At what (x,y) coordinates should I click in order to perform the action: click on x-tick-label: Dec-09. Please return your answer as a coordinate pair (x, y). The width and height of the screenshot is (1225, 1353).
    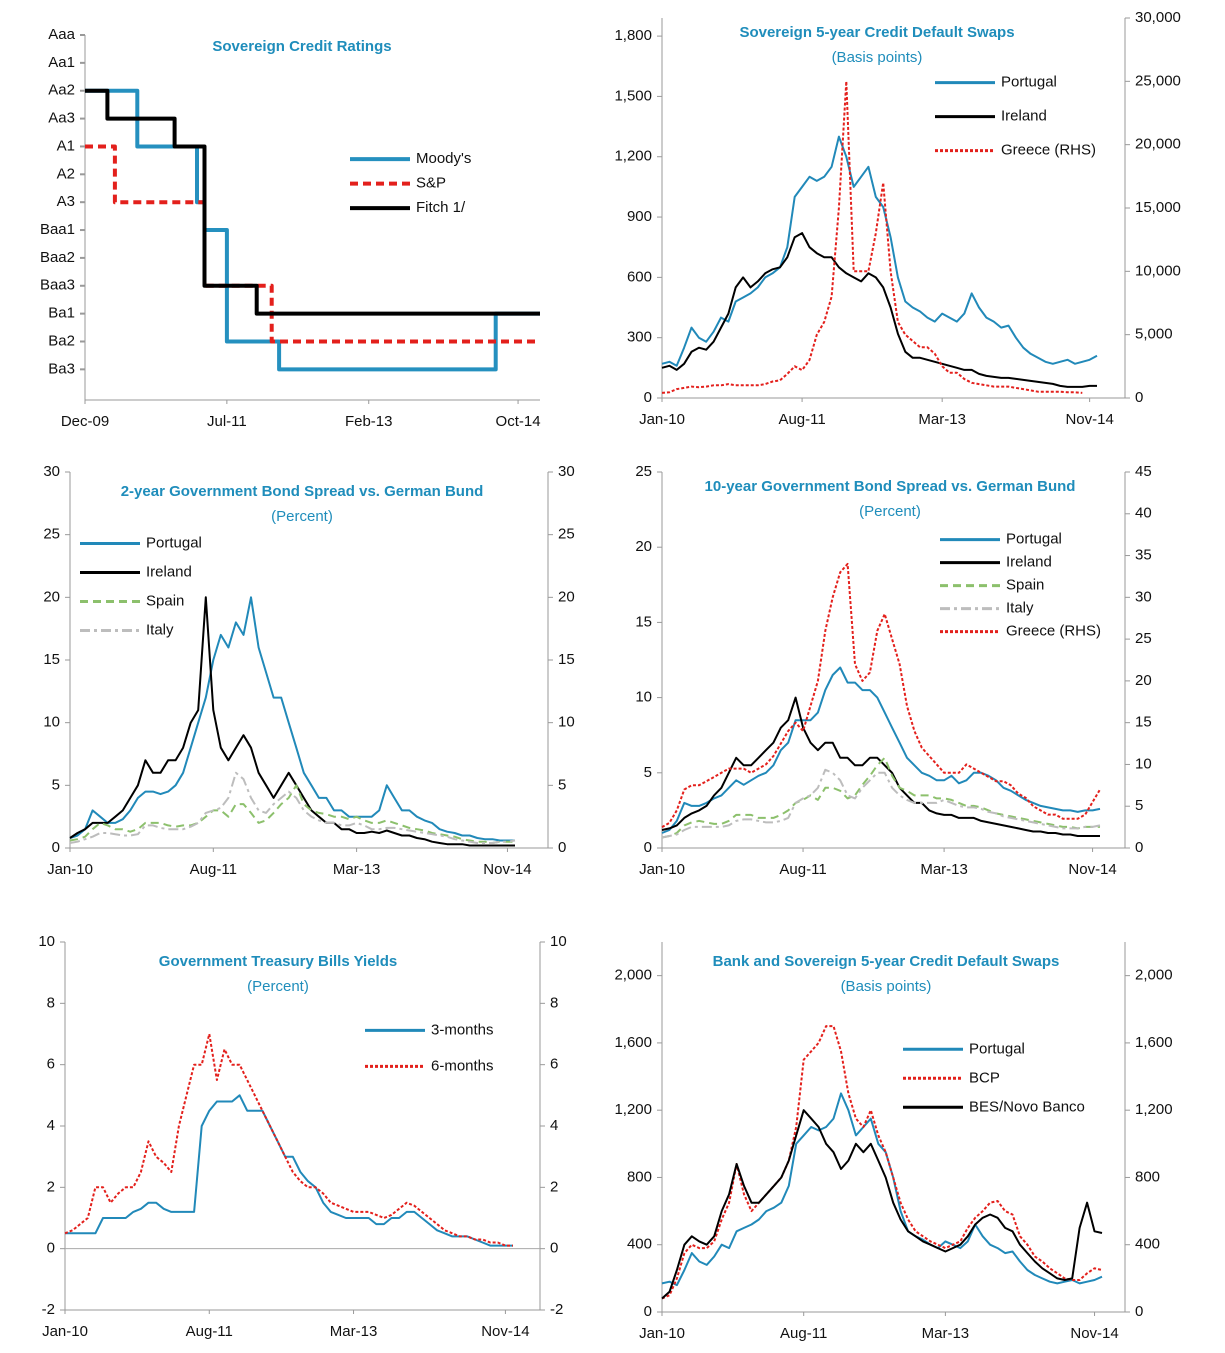
    Looking at the image, I should click on (85, 421).